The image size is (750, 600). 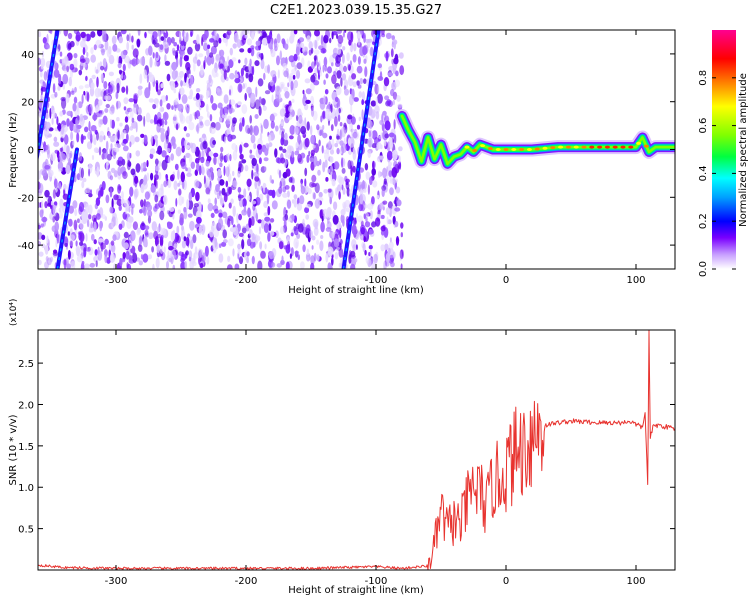 What do you see at coordinates (116, 581) in the screenshot?
I see `snr-xtick-label: -300` at bounding box center [116, 581].